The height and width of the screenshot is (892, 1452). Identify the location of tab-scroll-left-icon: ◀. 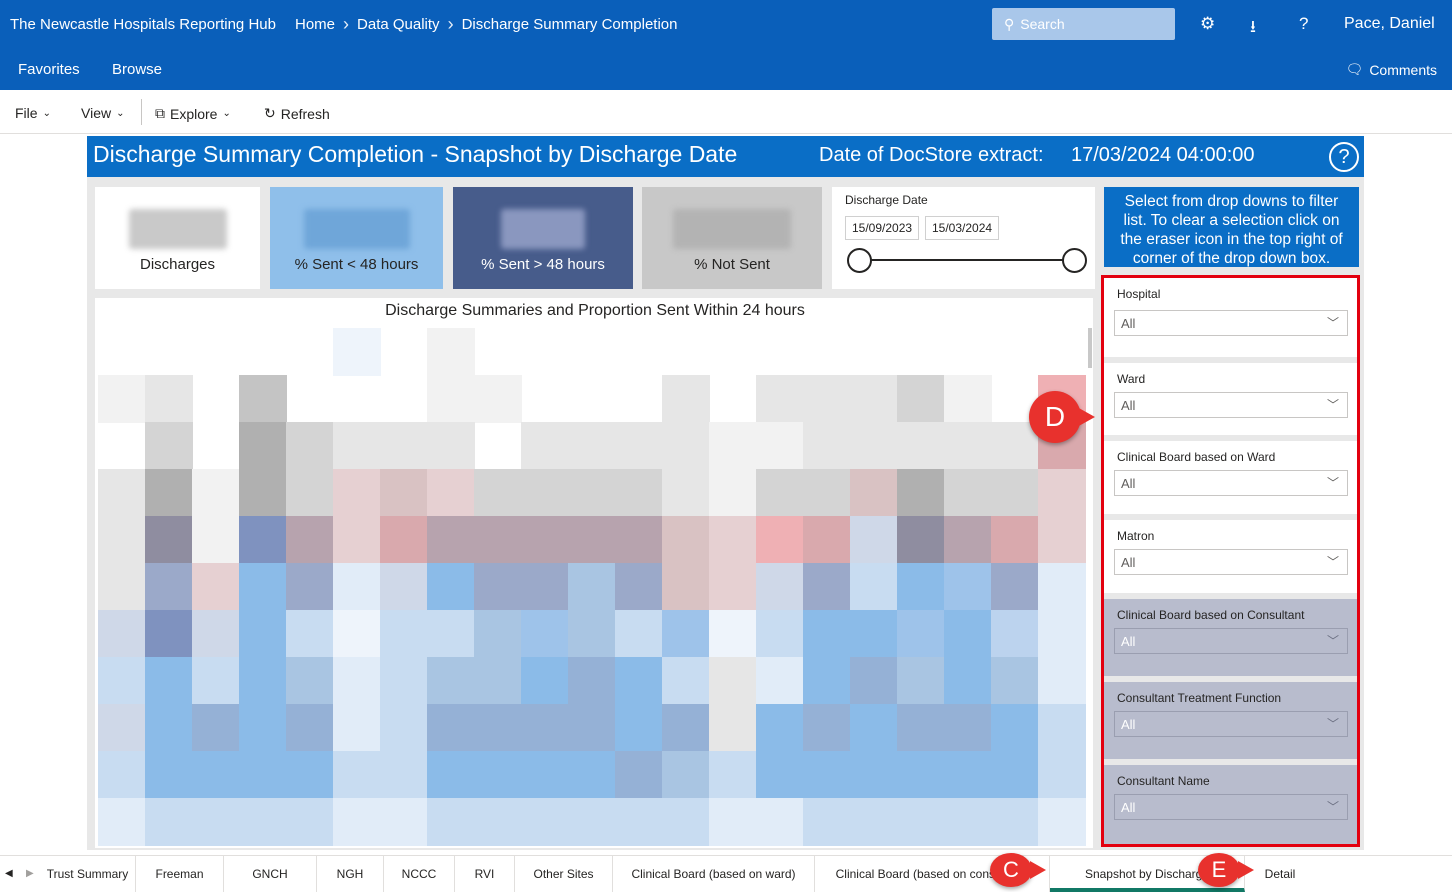
(9, 873).